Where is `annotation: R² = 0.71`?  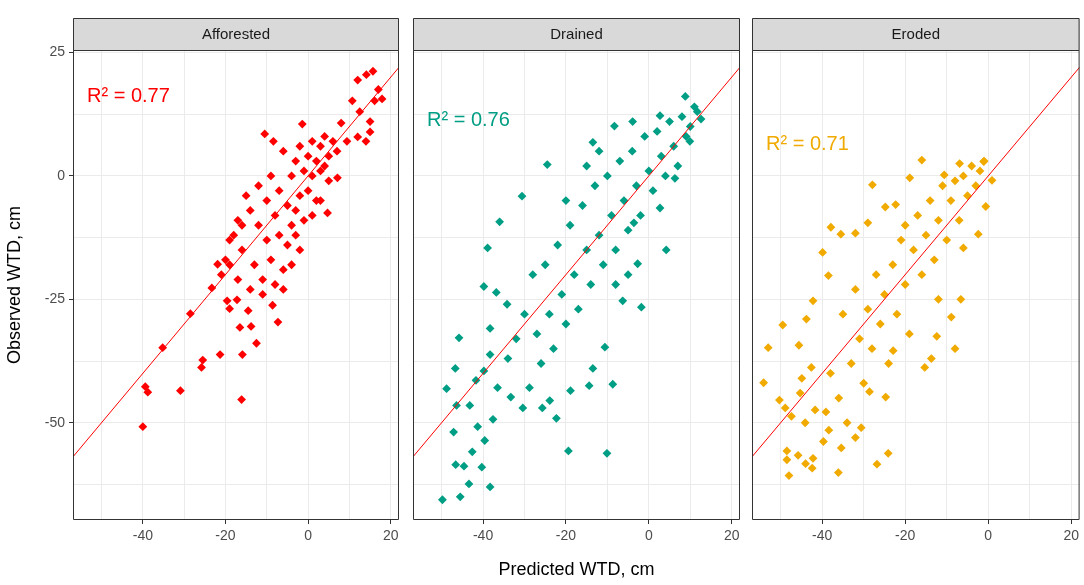 annotation: R² = 0.71 is located at coordinates (807, 143).